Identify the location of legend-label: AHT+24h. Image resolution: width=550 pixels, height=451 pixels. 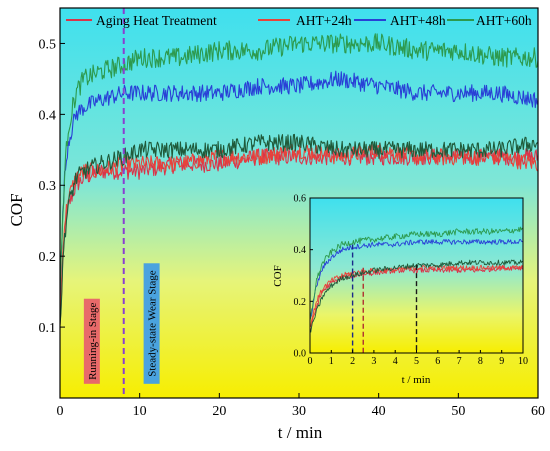
(324, 20).